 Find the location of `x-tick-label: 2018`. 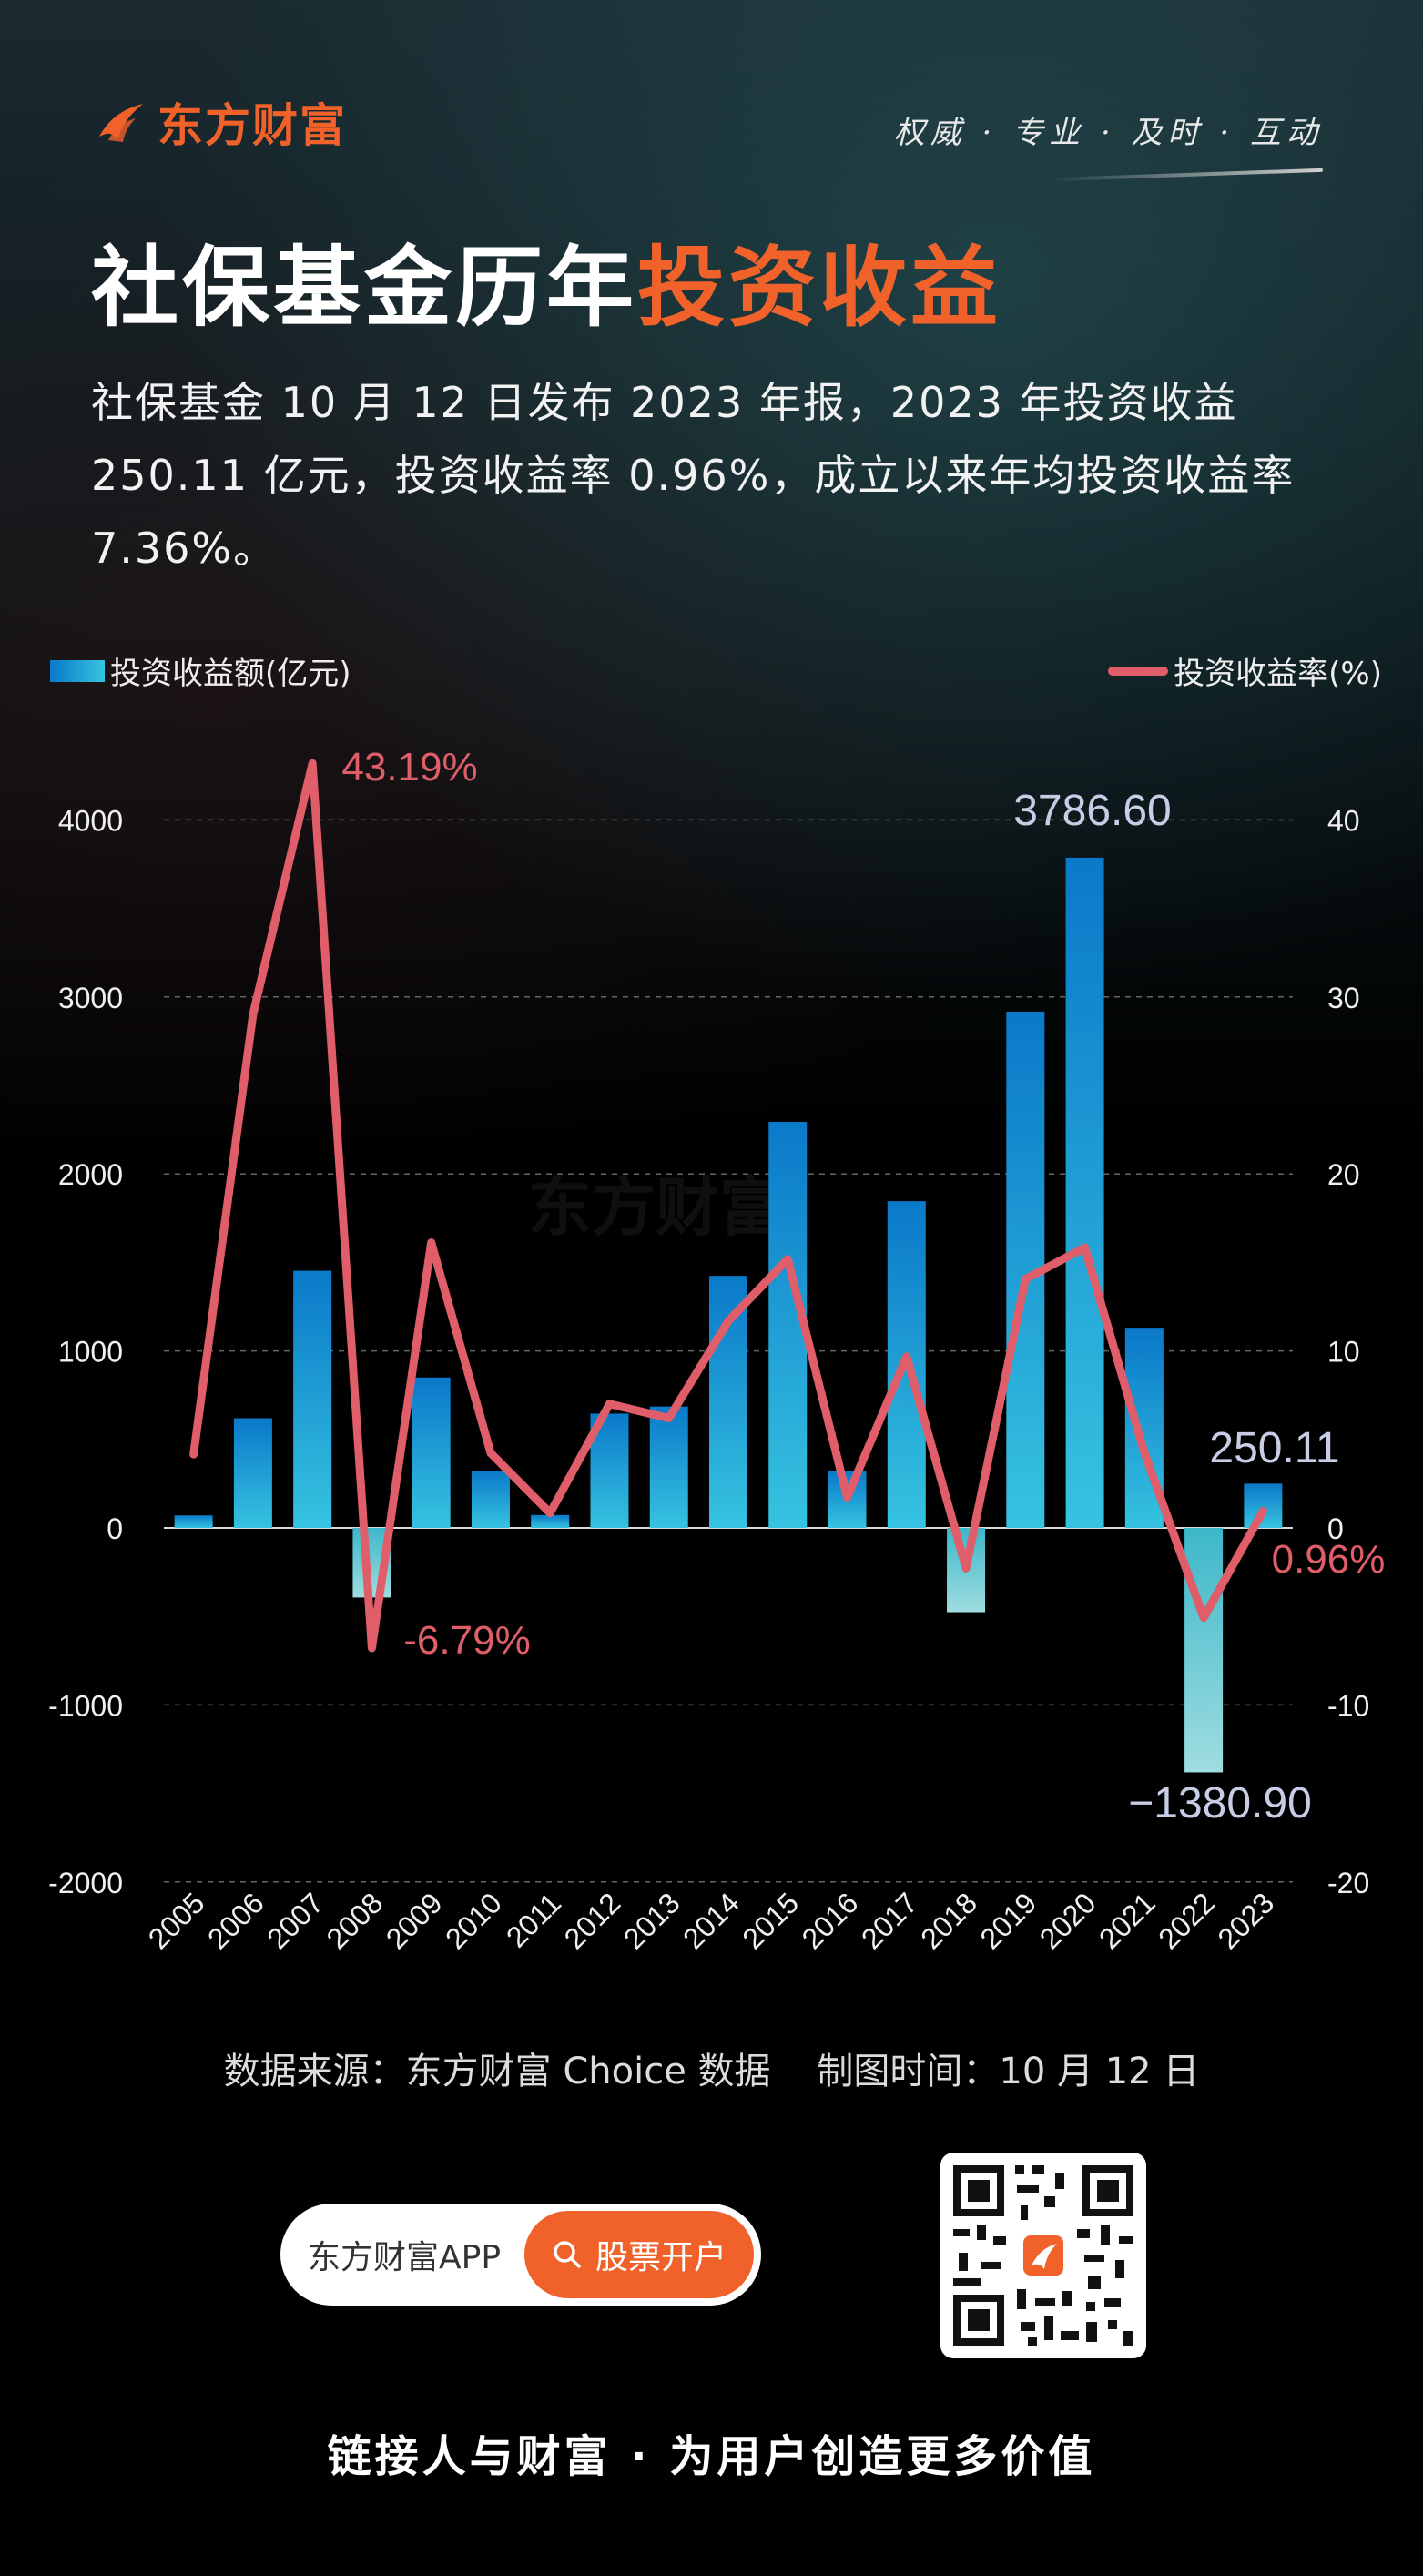

x-tick-label: 2018 is located at coordinates (948, 1920).